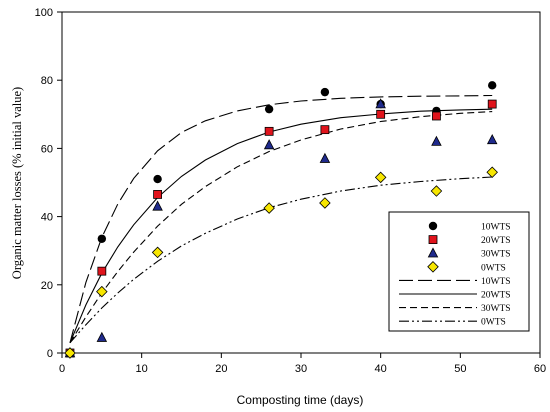 The height and width of the screenshot is (412, 550). I want to click on legend-marker-30wts, so click(433, 252).